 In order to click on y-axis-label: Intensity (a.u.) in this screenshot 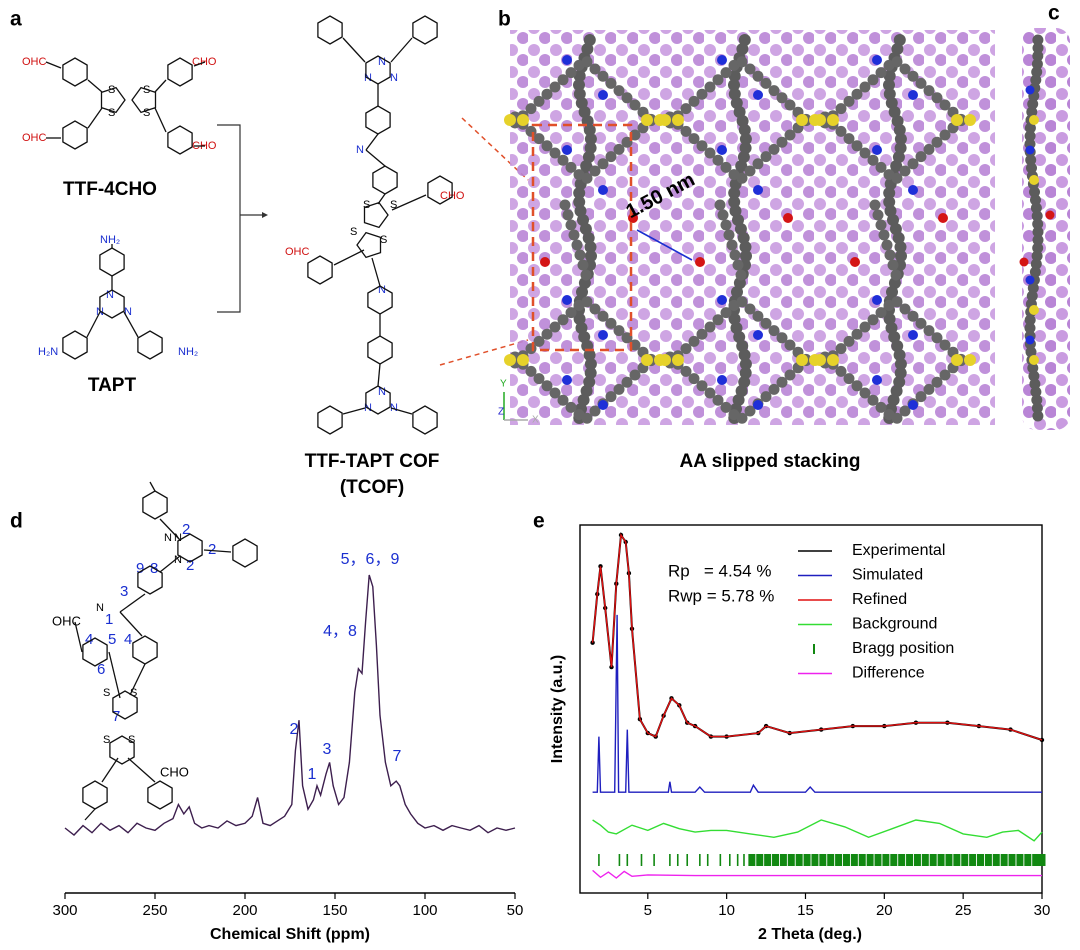, I will do `click(557, 709)`.